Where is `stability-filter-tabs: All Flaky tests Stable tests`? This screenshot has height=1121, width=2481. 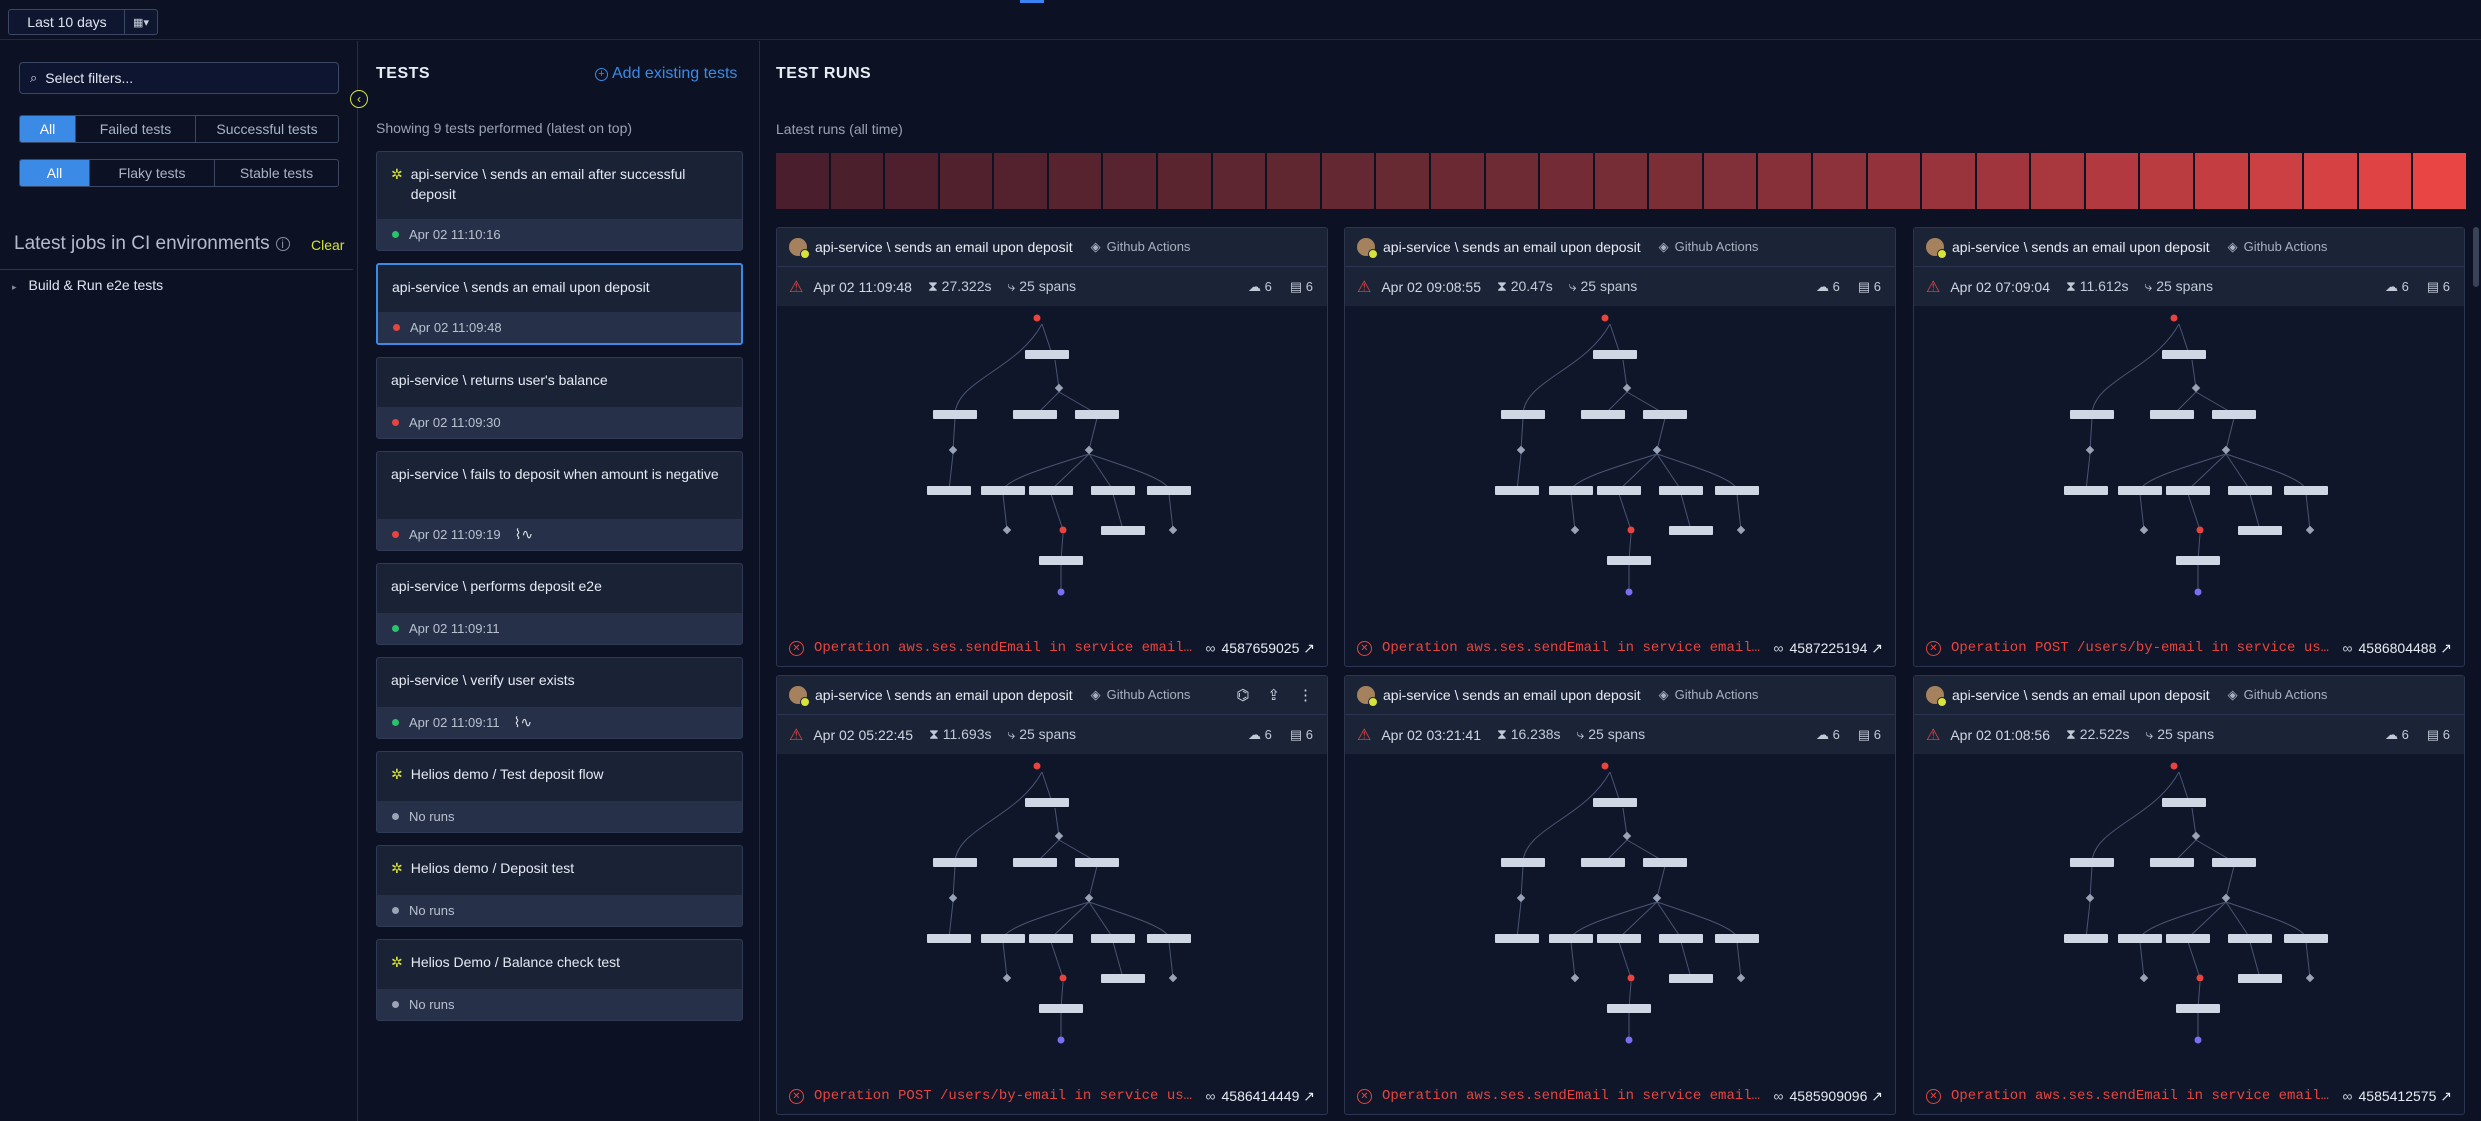 stability-filter-tabs: All Flaky tests Stable tests is located at coordinates (179, 173).